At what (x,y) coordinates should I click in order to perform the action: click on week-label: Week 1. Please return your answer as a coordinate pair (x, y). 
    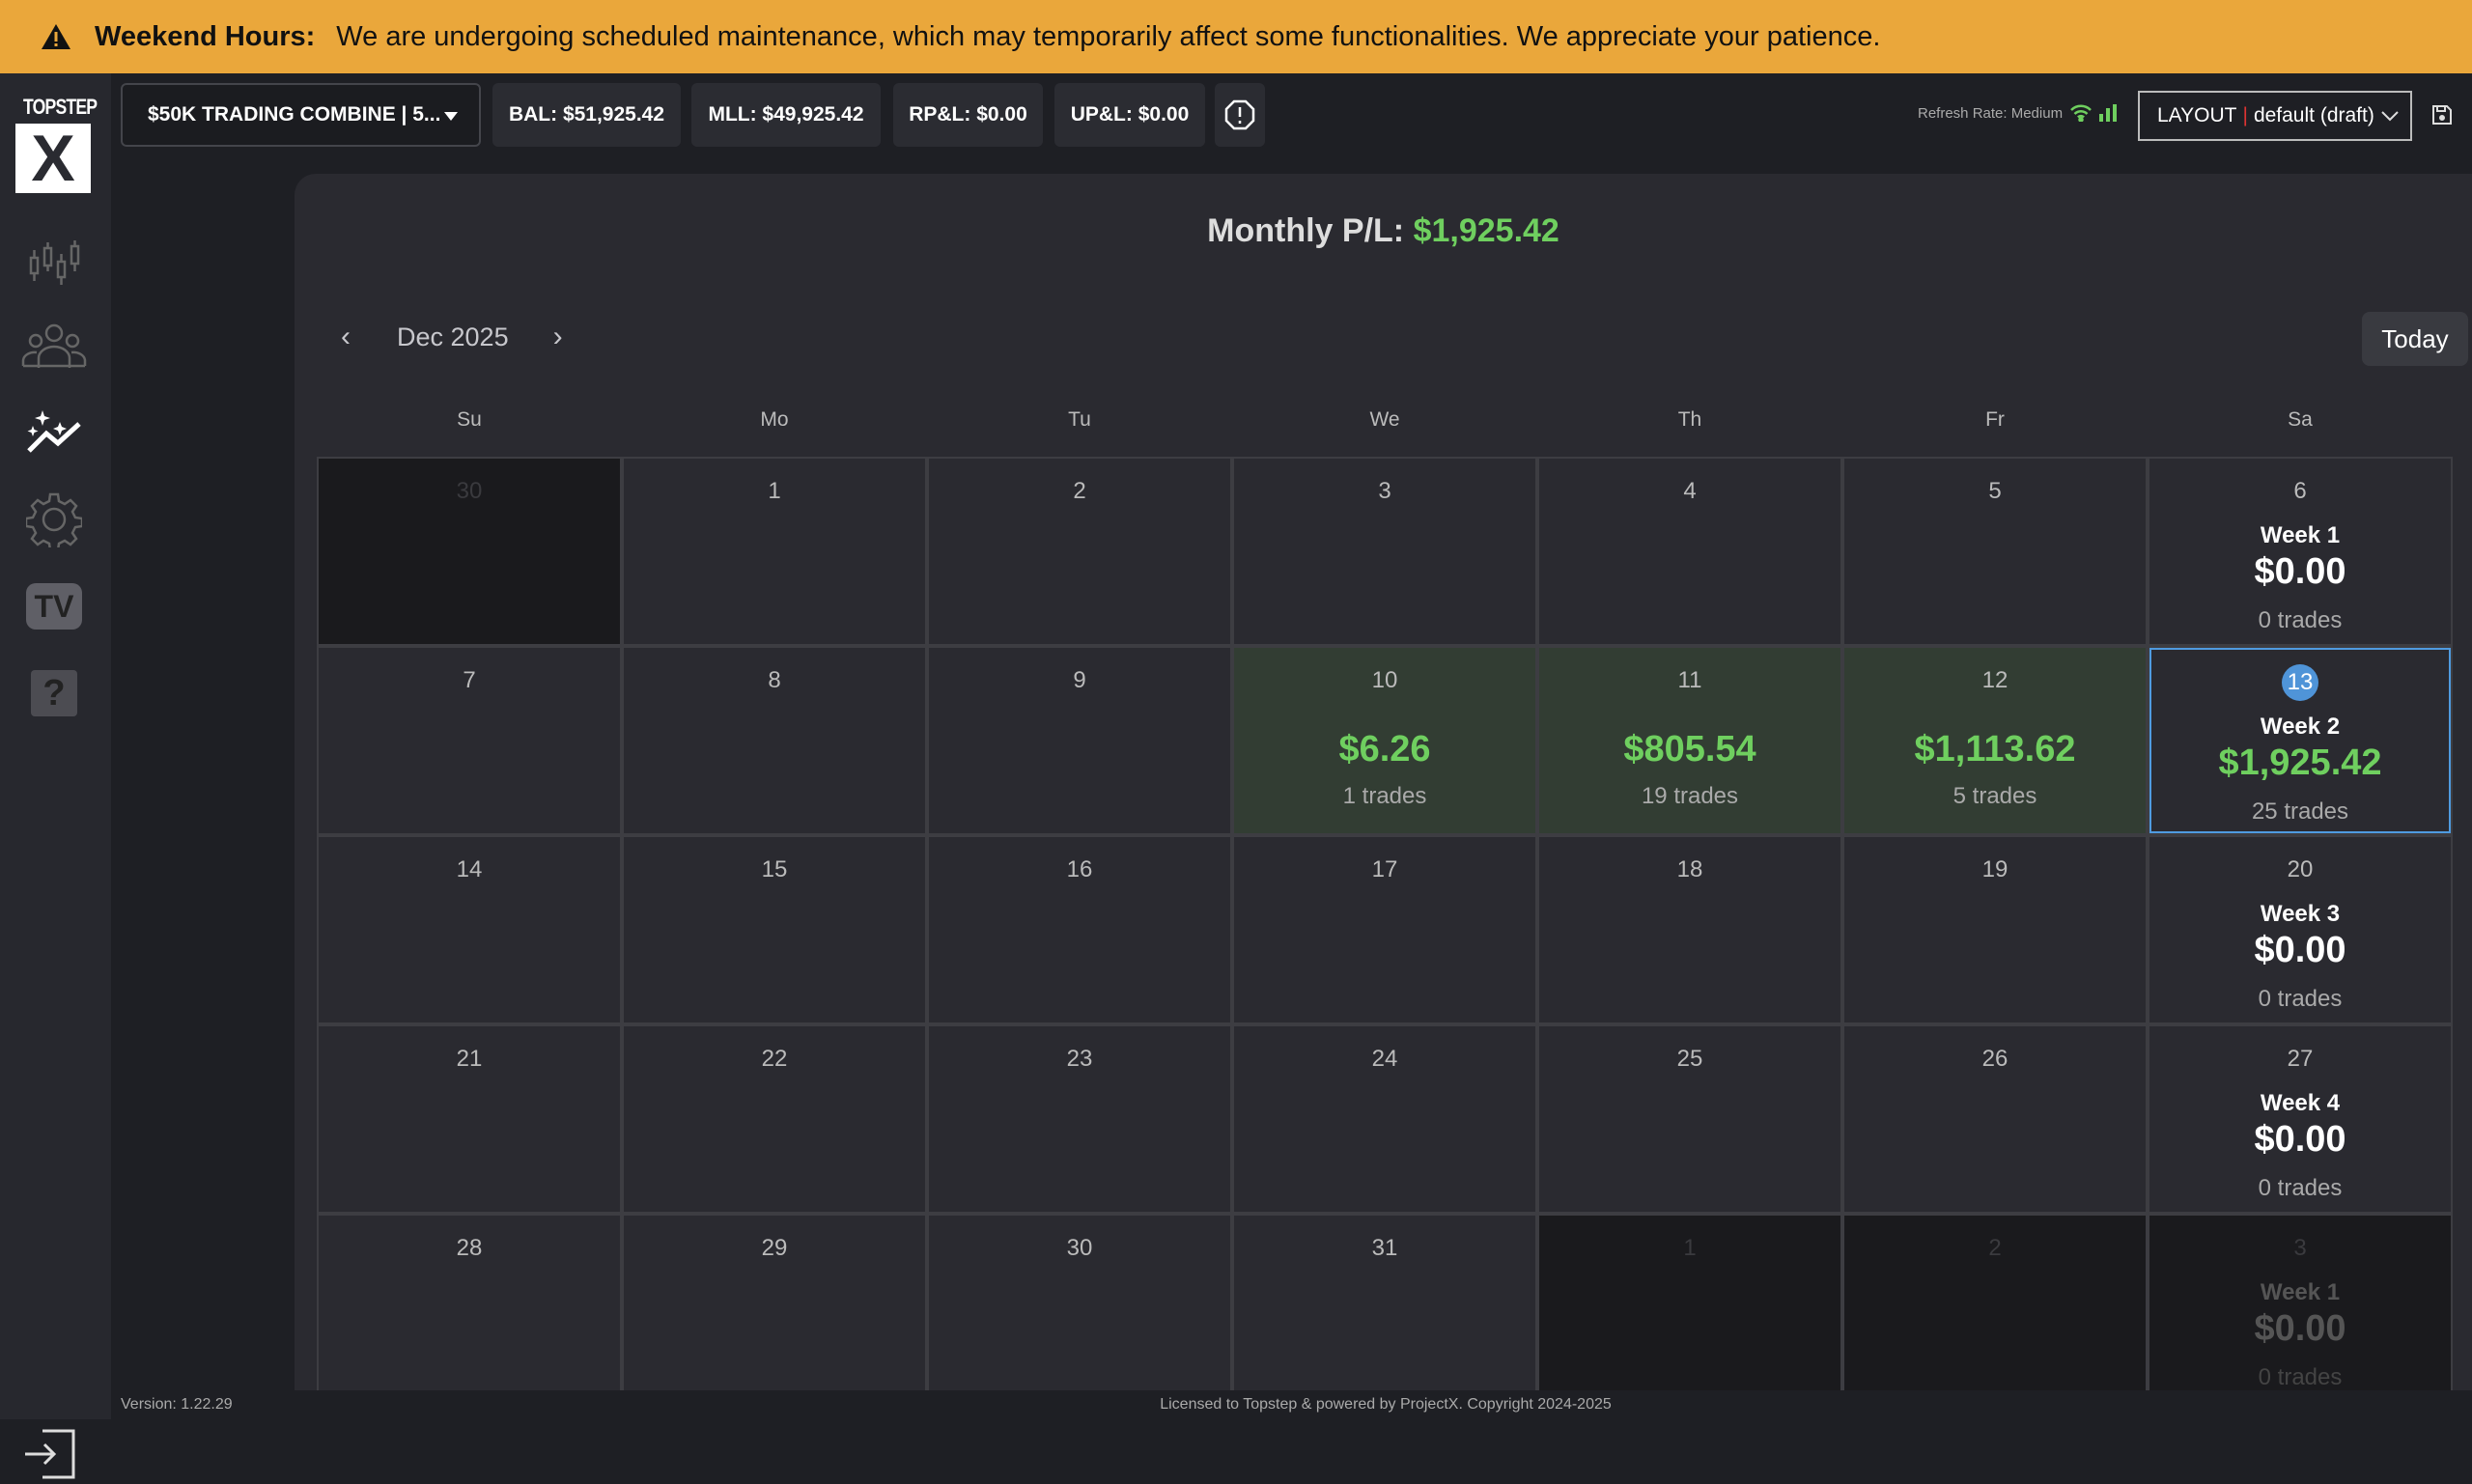
    Looking at the image, I should click on (2300, 535).